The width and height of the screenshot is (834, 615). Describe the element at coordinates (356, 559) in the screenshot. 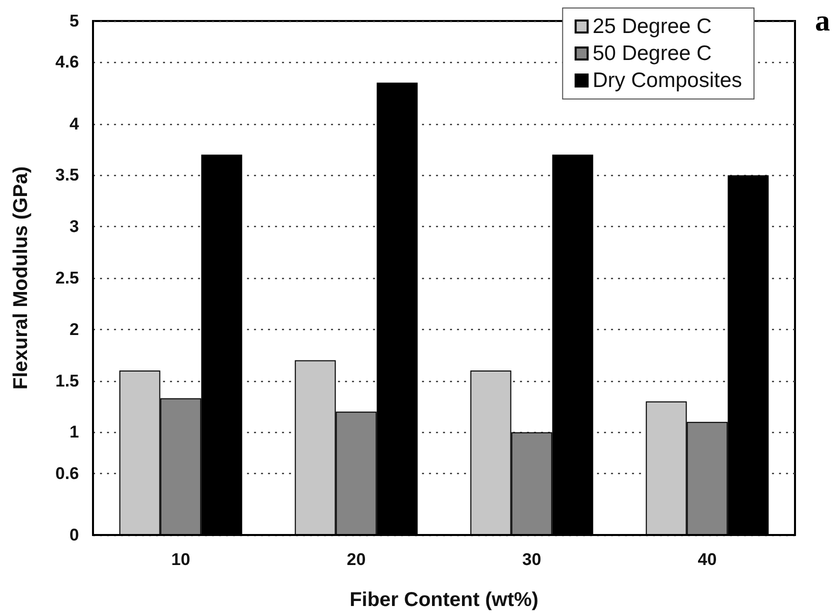

I see `x-tick-label: 20` at that location.